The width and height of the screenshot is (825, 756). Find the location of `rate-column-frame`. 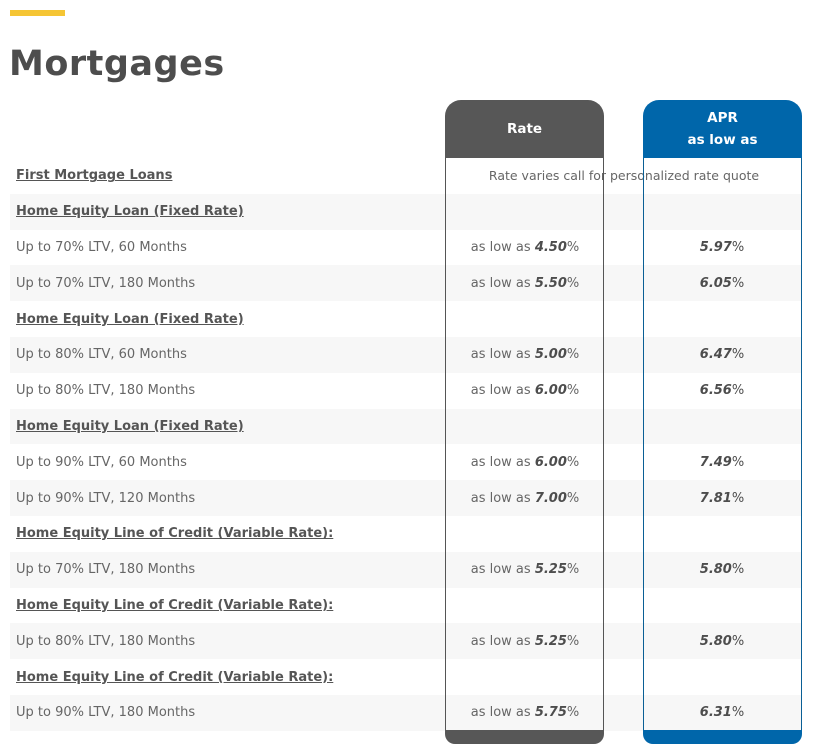

rate-column-frame is located at coordinates (524, 444).